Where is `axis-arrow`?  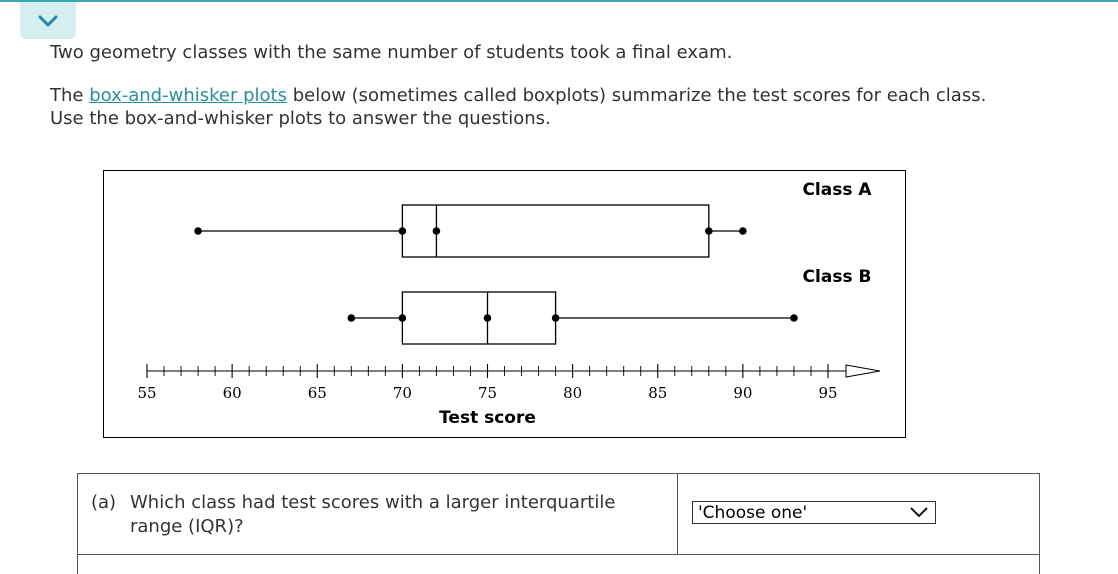 axis-arrow is located at coordinates (863, 371).